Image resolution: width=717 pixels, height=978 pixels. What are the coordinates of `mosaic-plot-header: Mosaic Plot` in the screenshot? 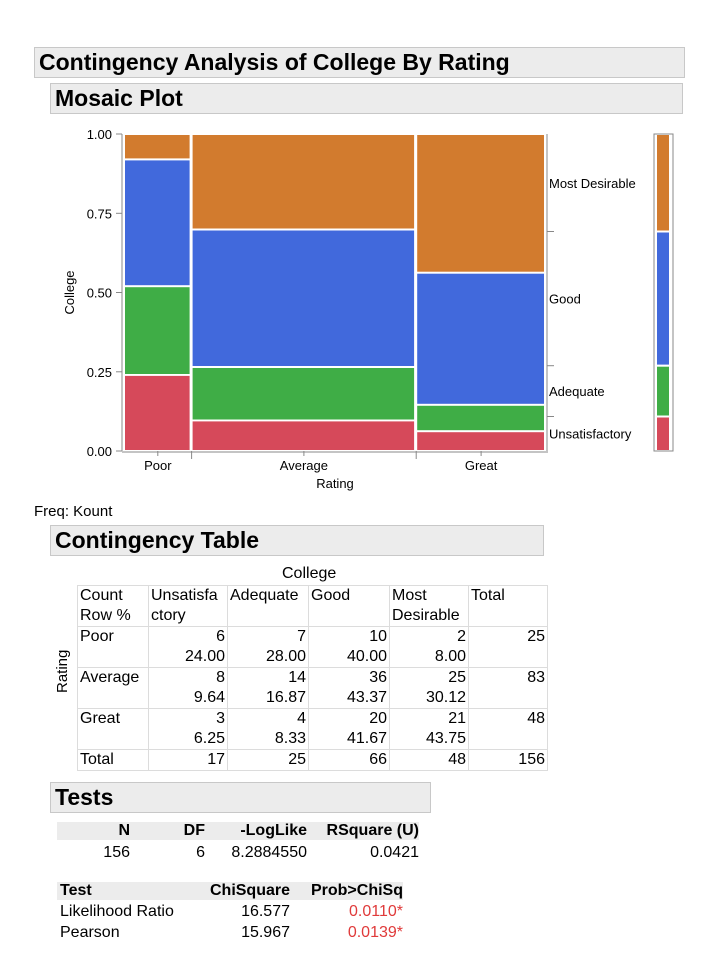 It's located at (366, 98).